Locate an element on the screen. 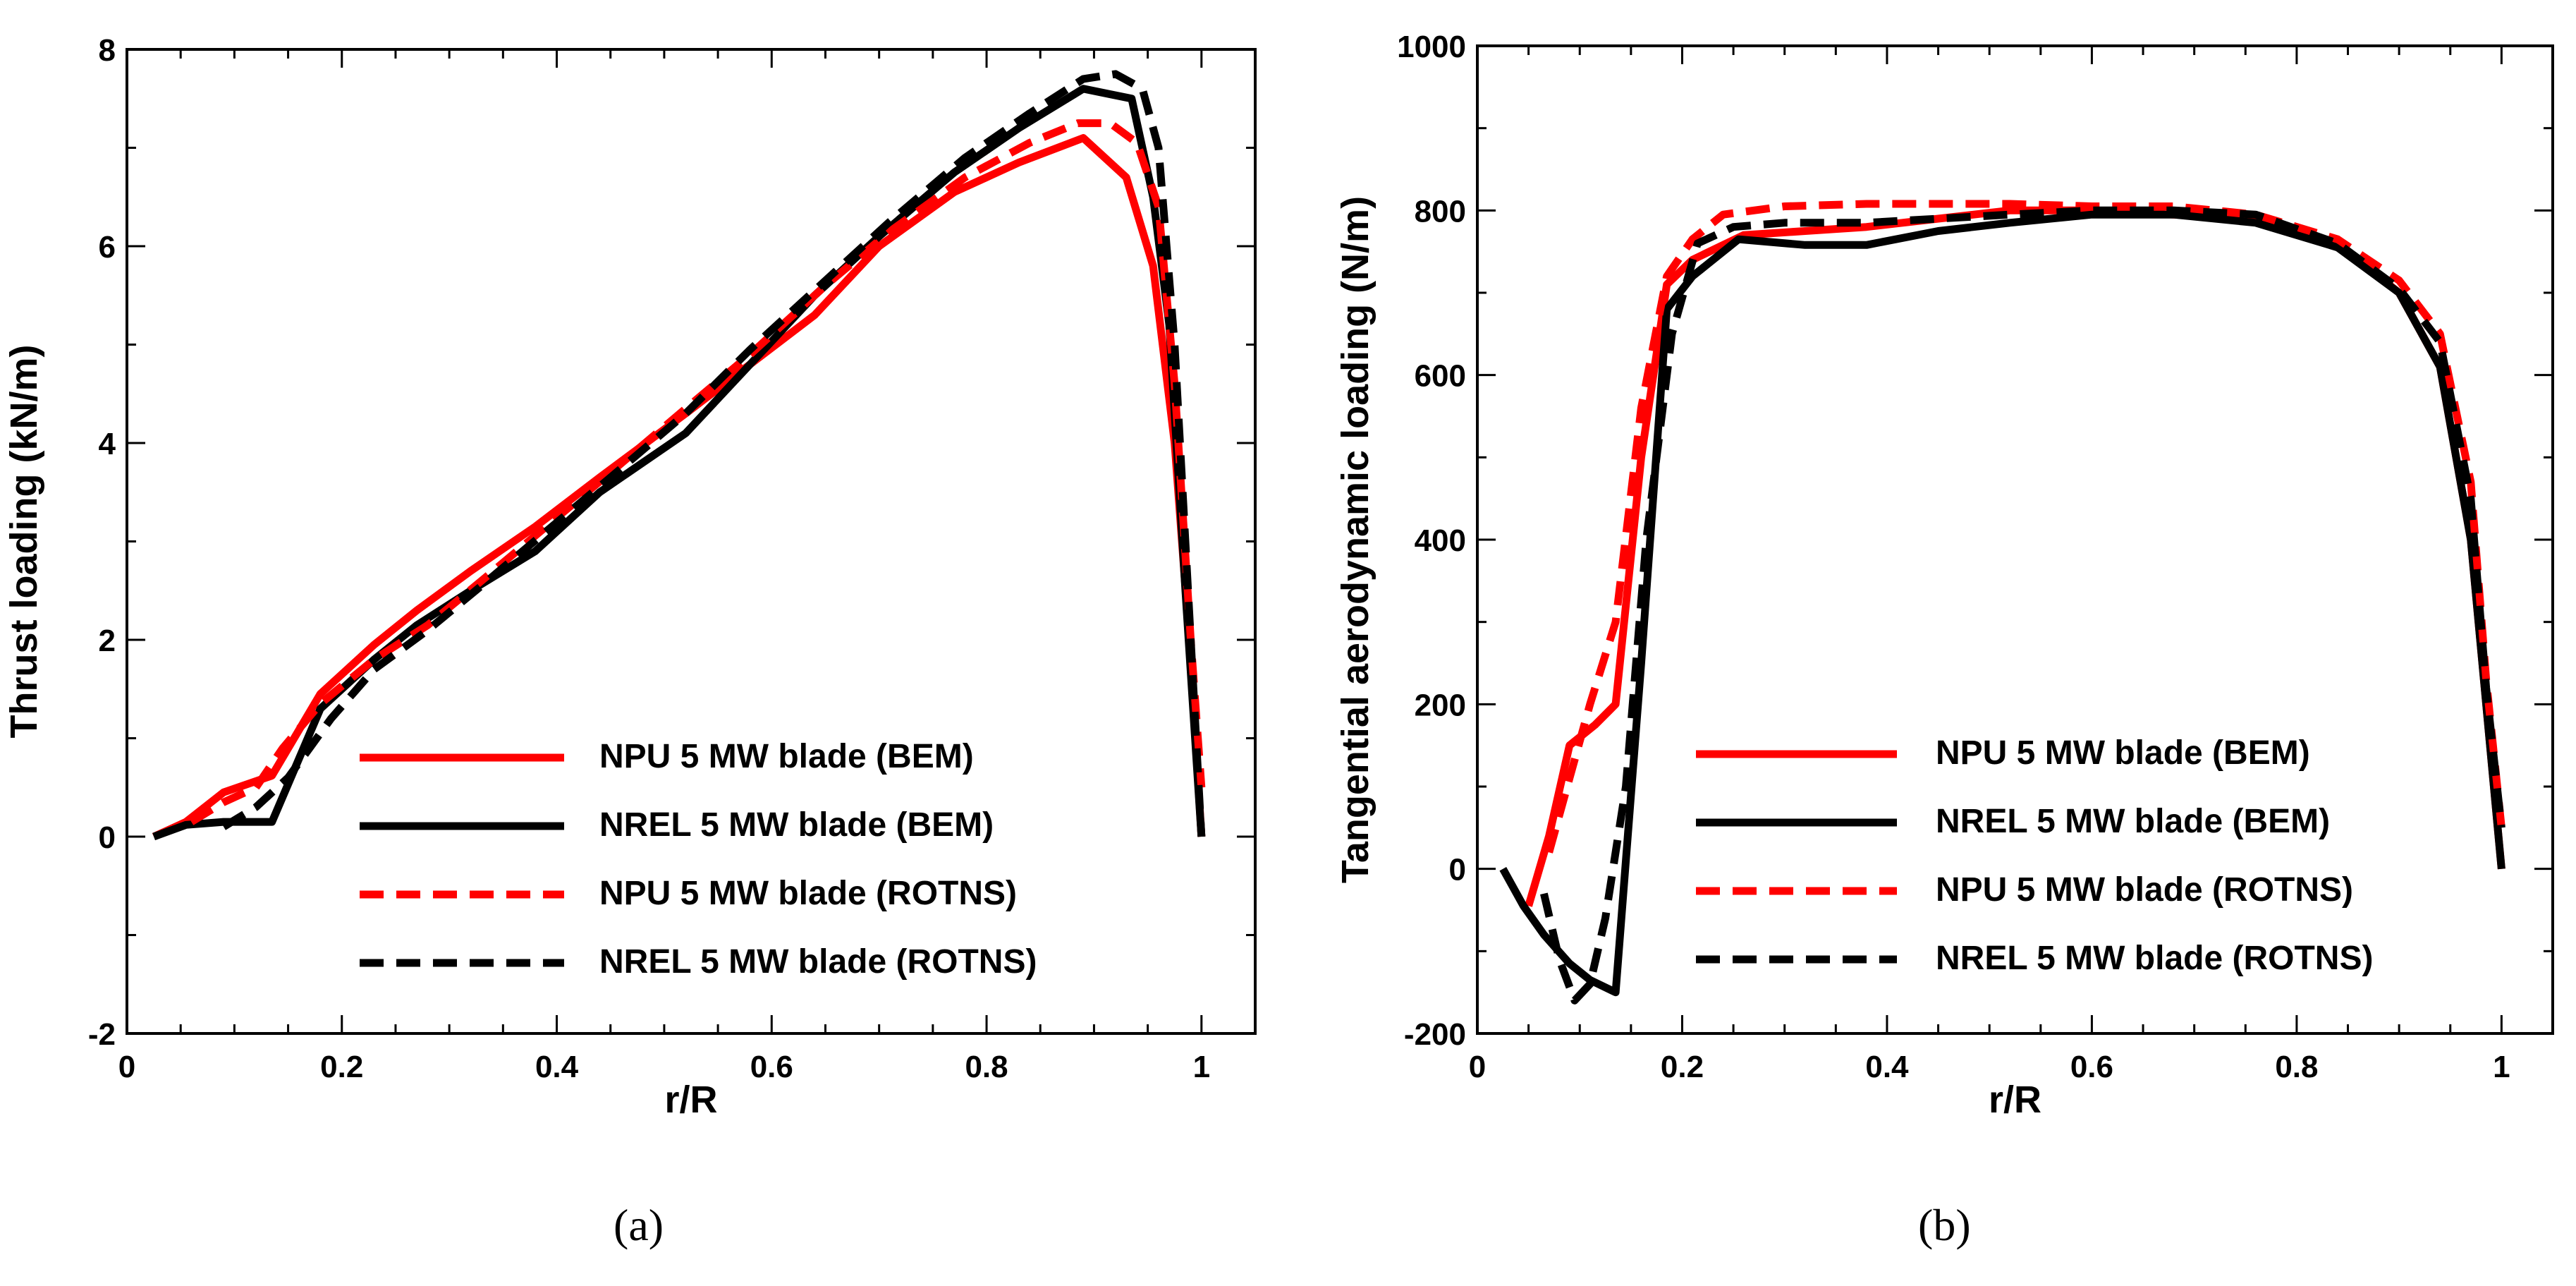  panel-b-caption: (b) is located at coordinates (1944, 1225).